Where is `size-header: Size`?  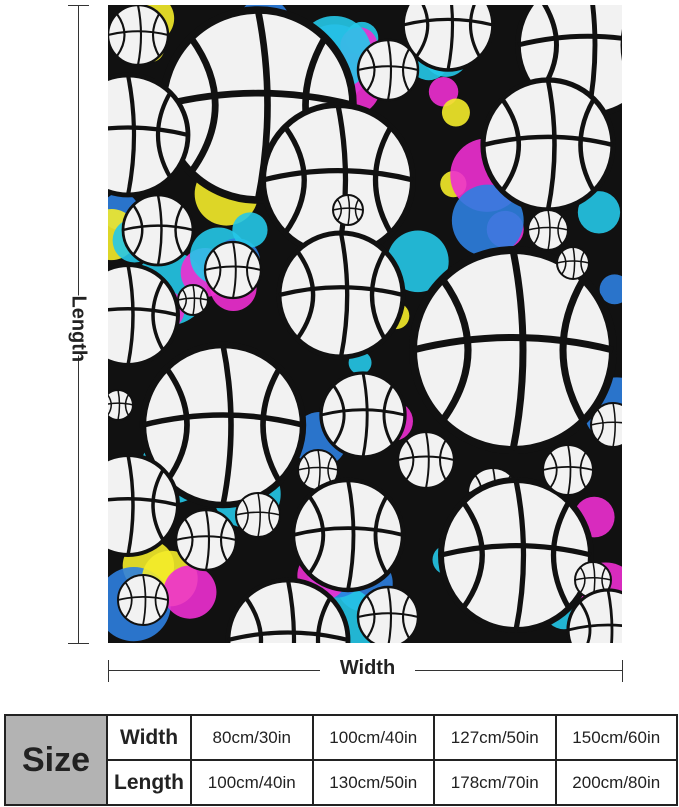
size-header: Size is located at coordinates (56, 760).